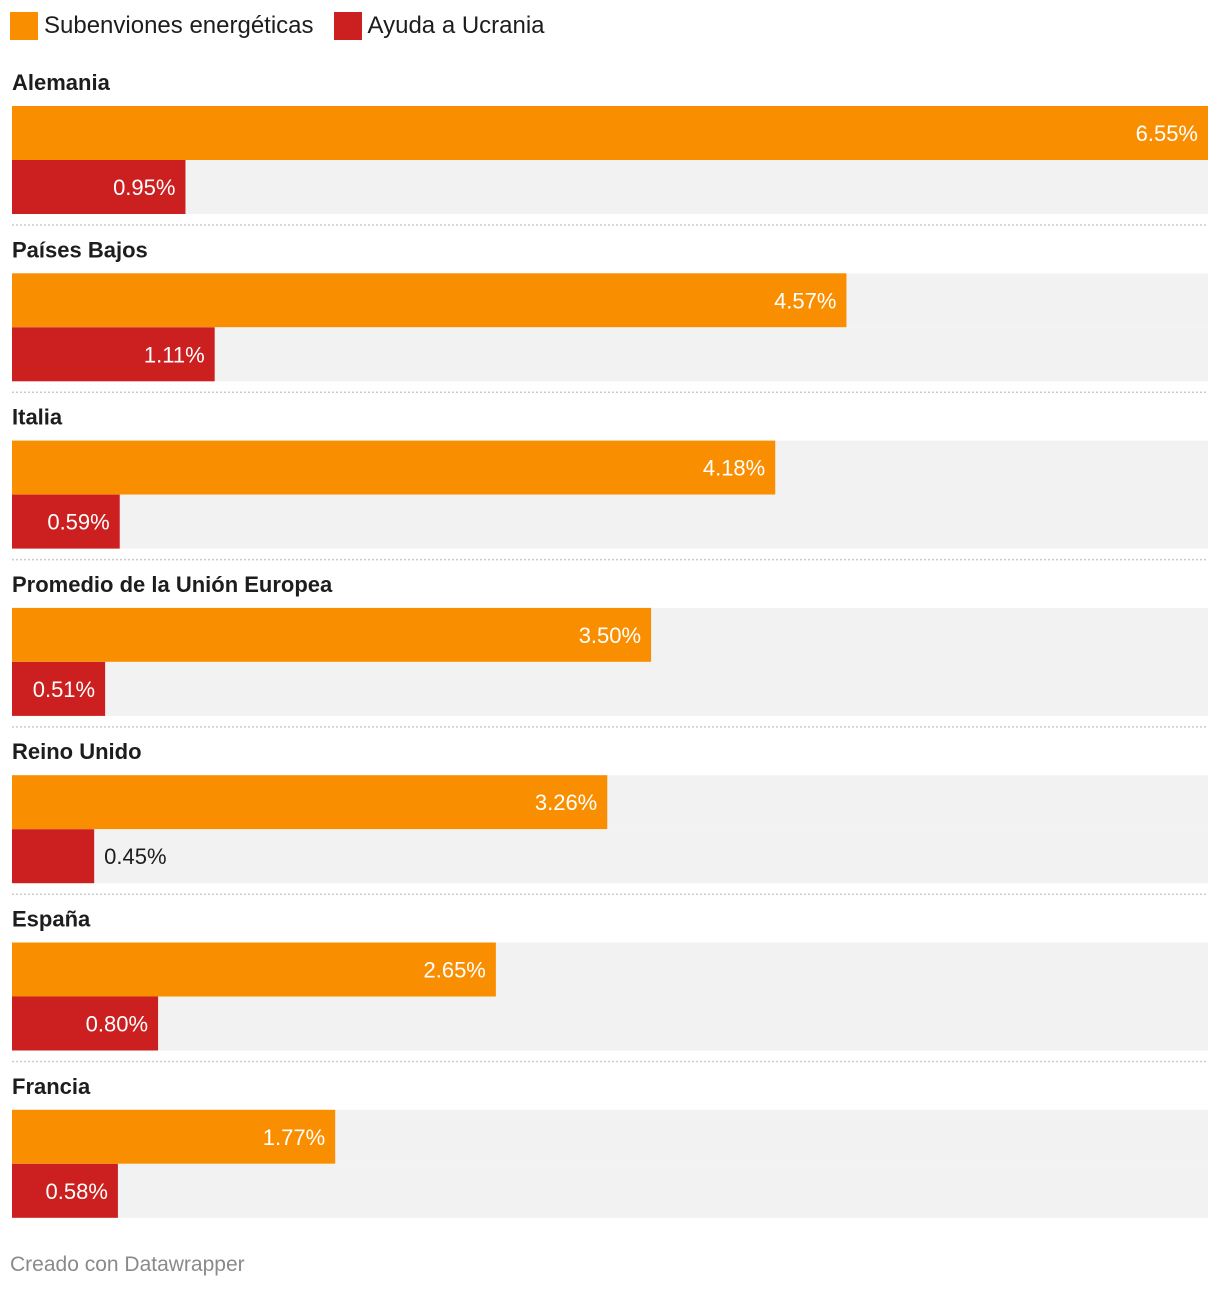 This screenshot has width=1220, height=1290. Describe the element at coordinates (144, 187) in the screenshot. I see `data-label: 0.95%` at that location.